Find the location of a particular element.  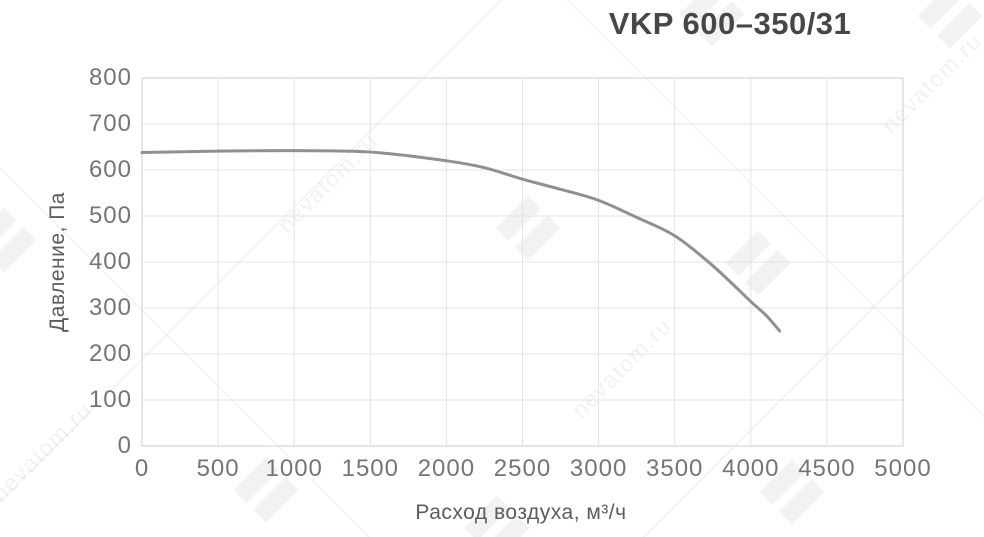

x-axis-title: Расход воздуха, м³/ч is located at coordinates (521, 512).